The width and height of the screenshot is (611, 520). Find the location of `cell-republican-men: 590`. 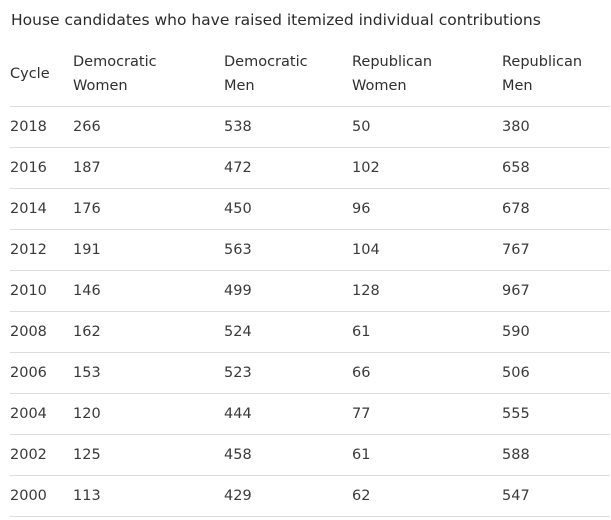

cell-republican-men: 590 is located at coordinates (556, 332).